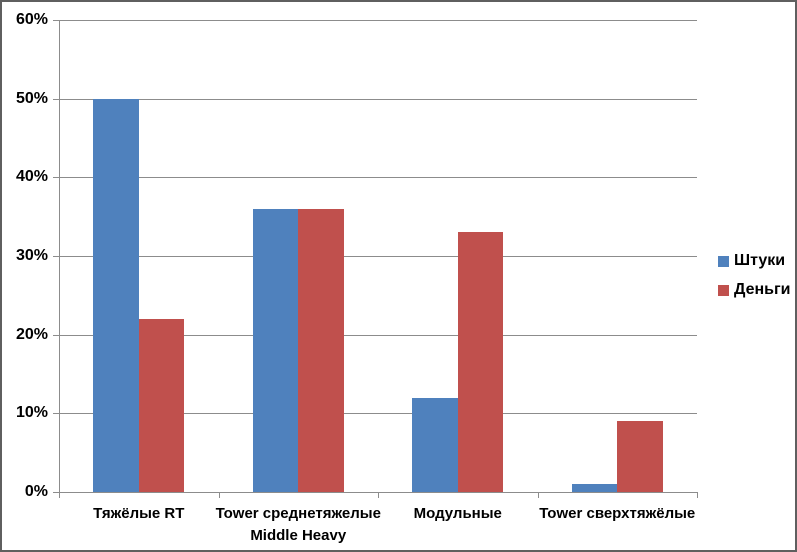 This screenshot has height=552, width=797. I want to click on bar-shtuki-cat2, so click(275, 350).